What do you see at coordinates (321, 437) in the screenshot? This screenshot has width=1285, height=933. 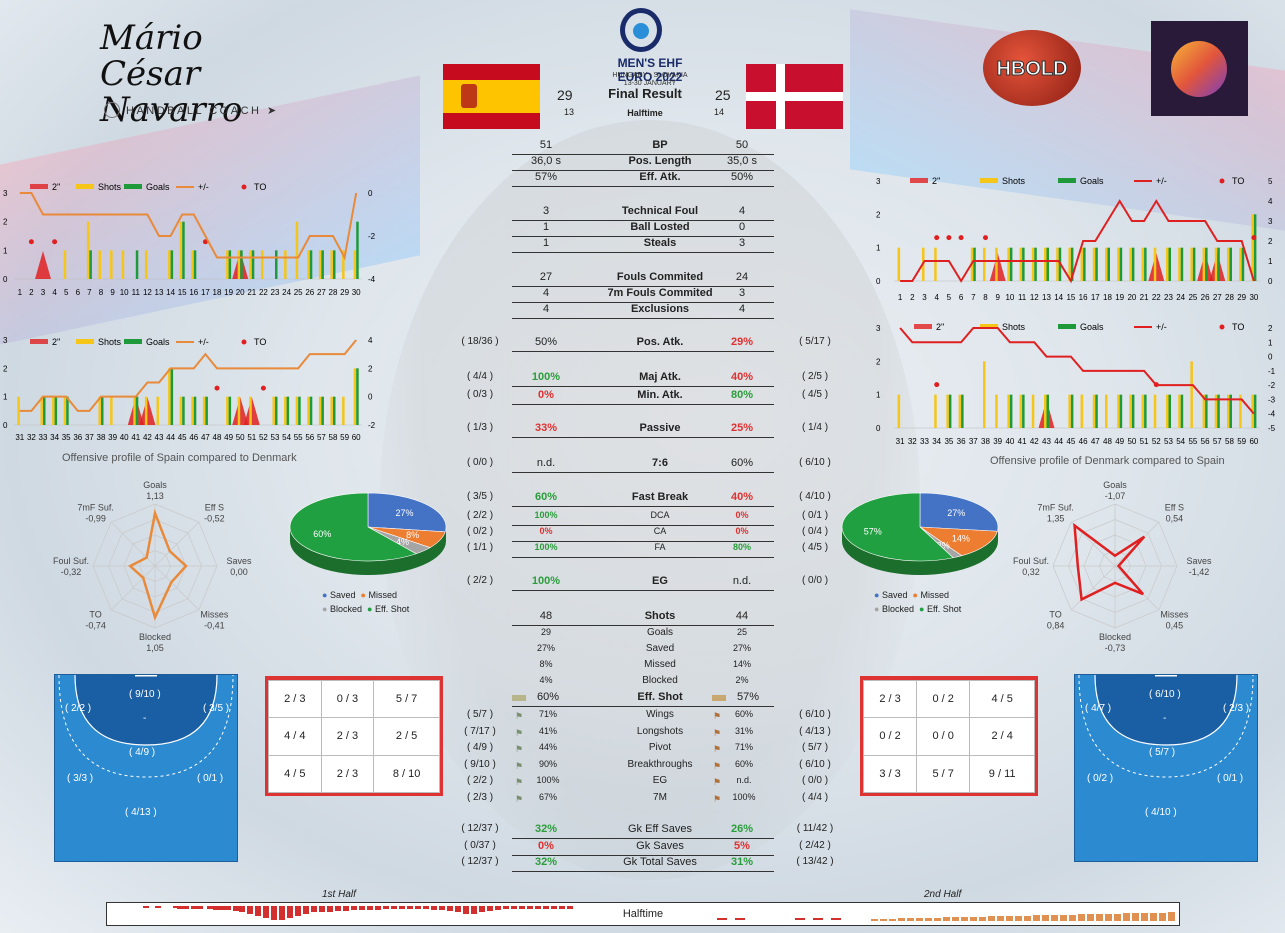 I see `x-tick: 57` at bounding box center [321, 437].